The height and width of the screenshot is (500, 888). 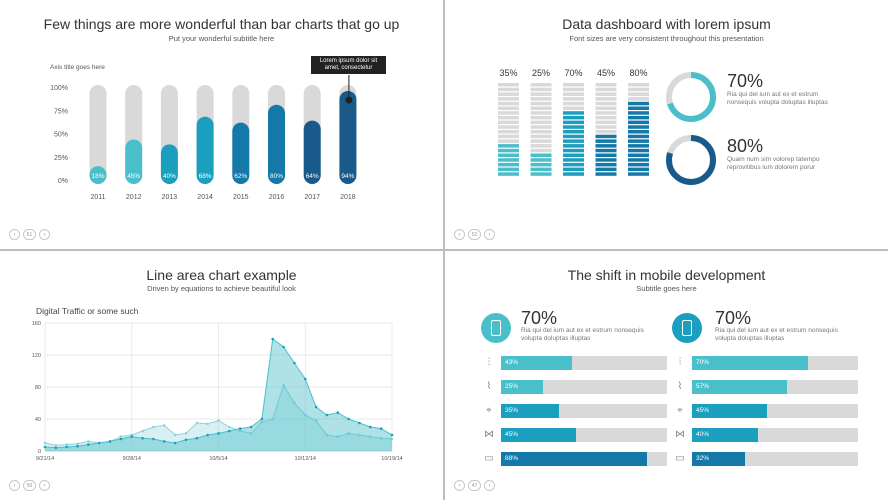 I want to click on y-tick-label: 50%, so click(x=61, y=135).